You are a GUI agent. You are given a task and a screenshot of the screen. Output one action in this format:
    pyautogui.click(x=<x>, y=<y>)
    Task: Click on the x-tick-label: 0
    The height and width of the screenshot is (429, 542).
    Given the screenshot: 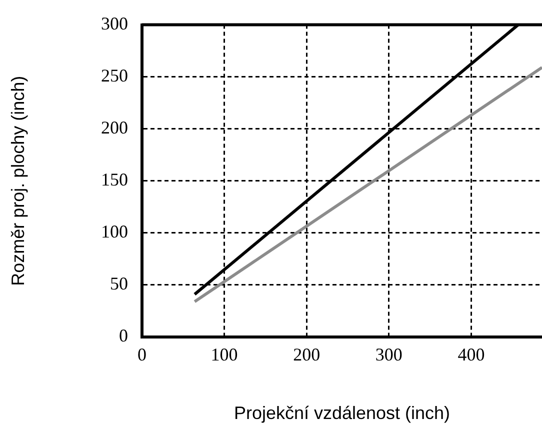 What is the action you would take?
    pyautogui.click(x=142, y=354)
    